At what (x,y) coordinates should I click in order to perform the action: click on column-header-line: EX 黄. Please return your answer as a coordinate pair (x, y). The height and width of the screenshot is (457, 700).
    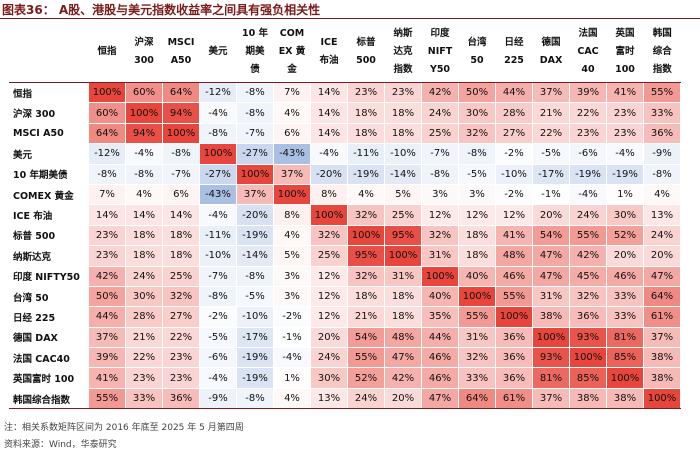
    Looking at the image, I should click on (292, 51).